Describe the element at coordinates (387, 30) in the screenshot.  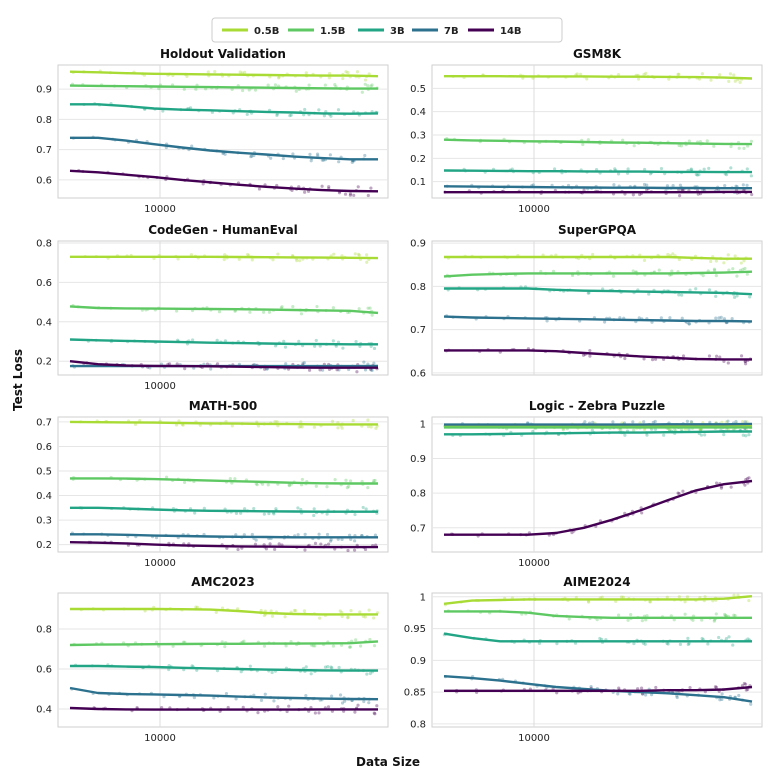
I see `legend-frame` at that location.